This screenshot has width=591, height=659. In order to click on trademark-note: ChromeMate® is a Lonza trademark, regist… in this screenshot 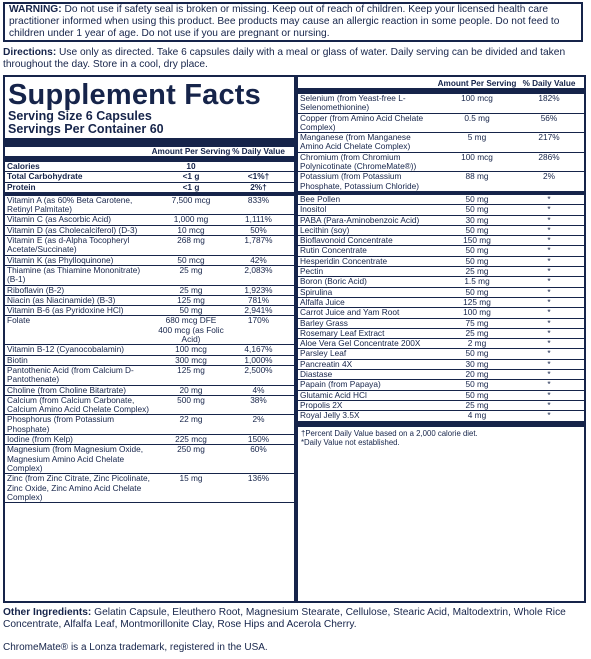, I will do `click(135, 647)`.